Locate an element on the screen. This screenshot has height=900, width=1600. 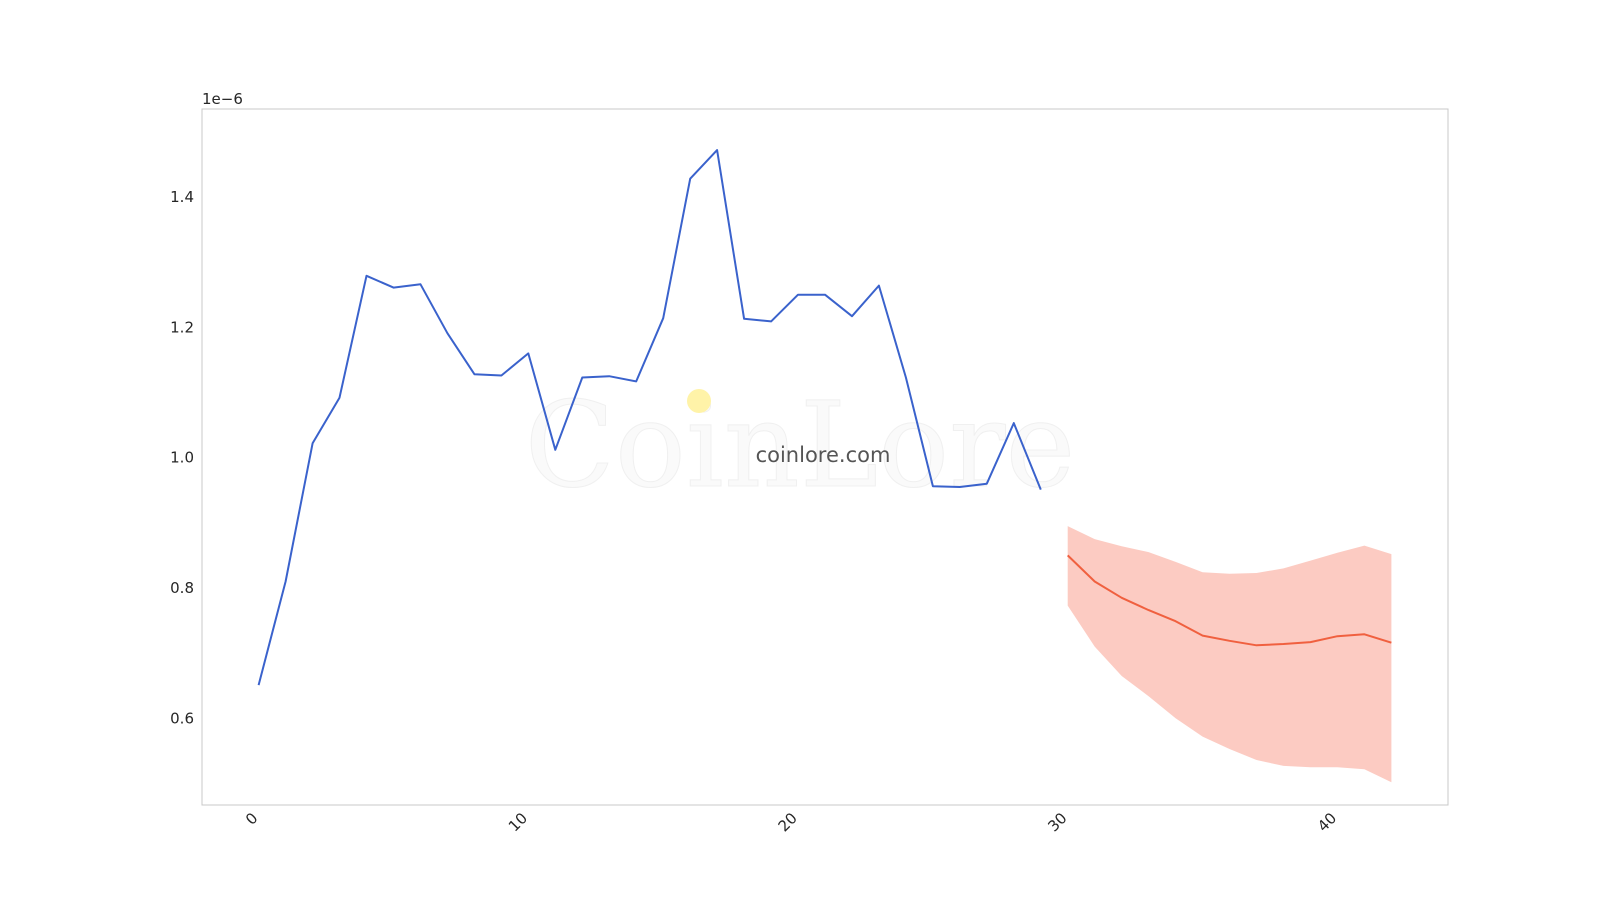
x-tick-label: 10 is located at coordinates (518, 822).